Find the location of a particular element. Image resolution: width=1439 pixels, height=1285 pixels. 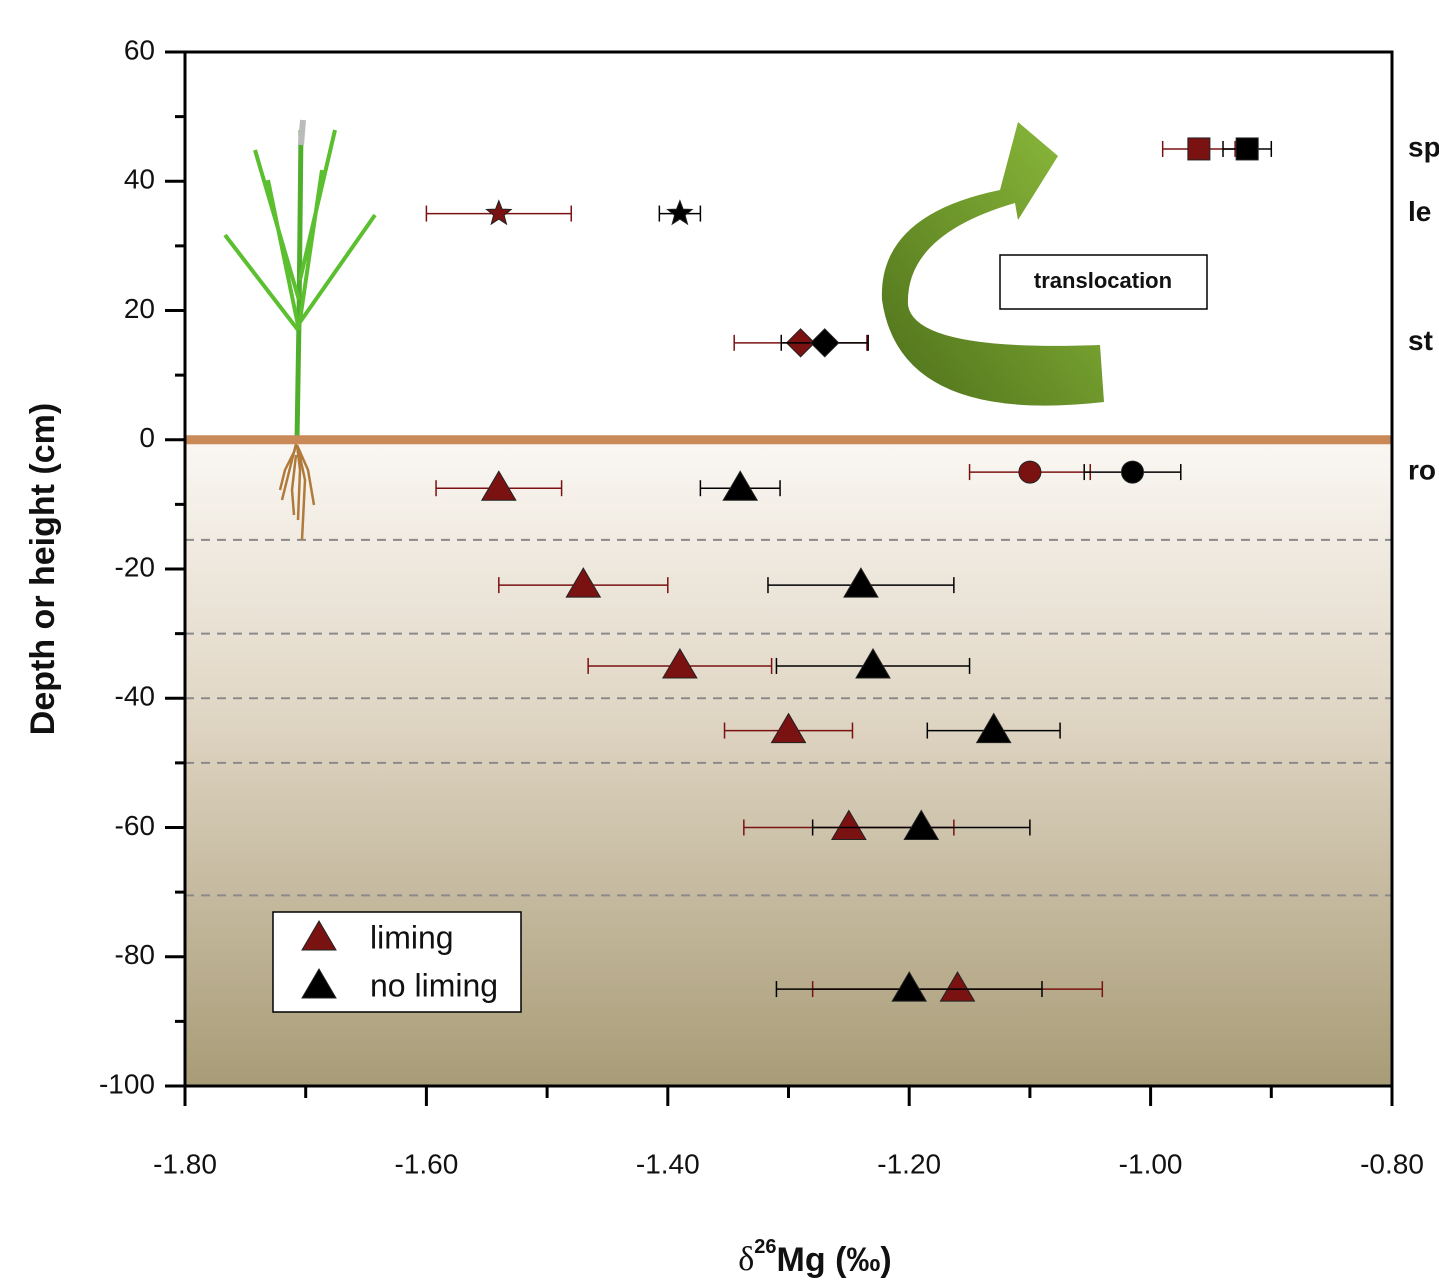

organ-label: ro is located at coordinates (1422, 469).